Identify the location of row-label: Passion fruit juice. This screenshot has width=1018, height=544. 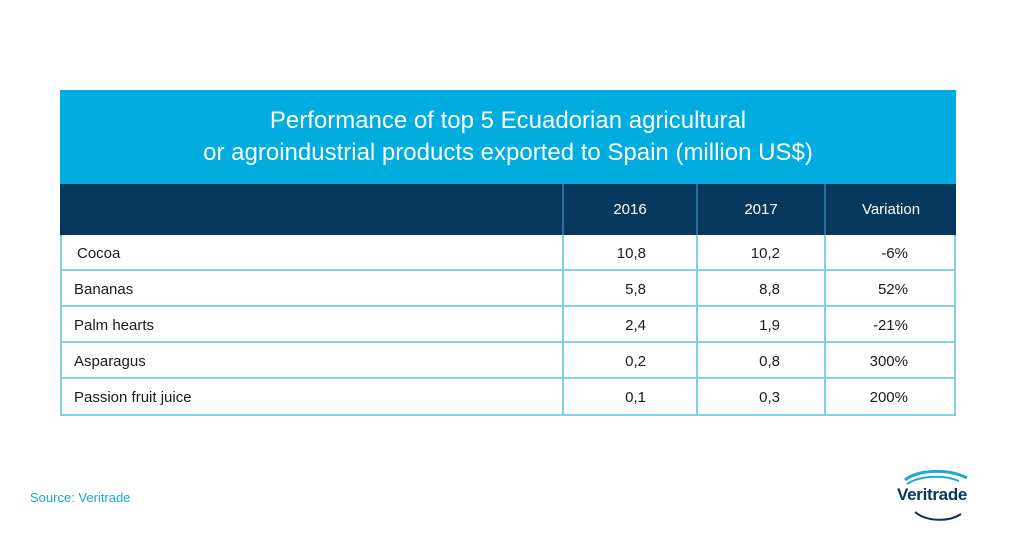
(133, 397).